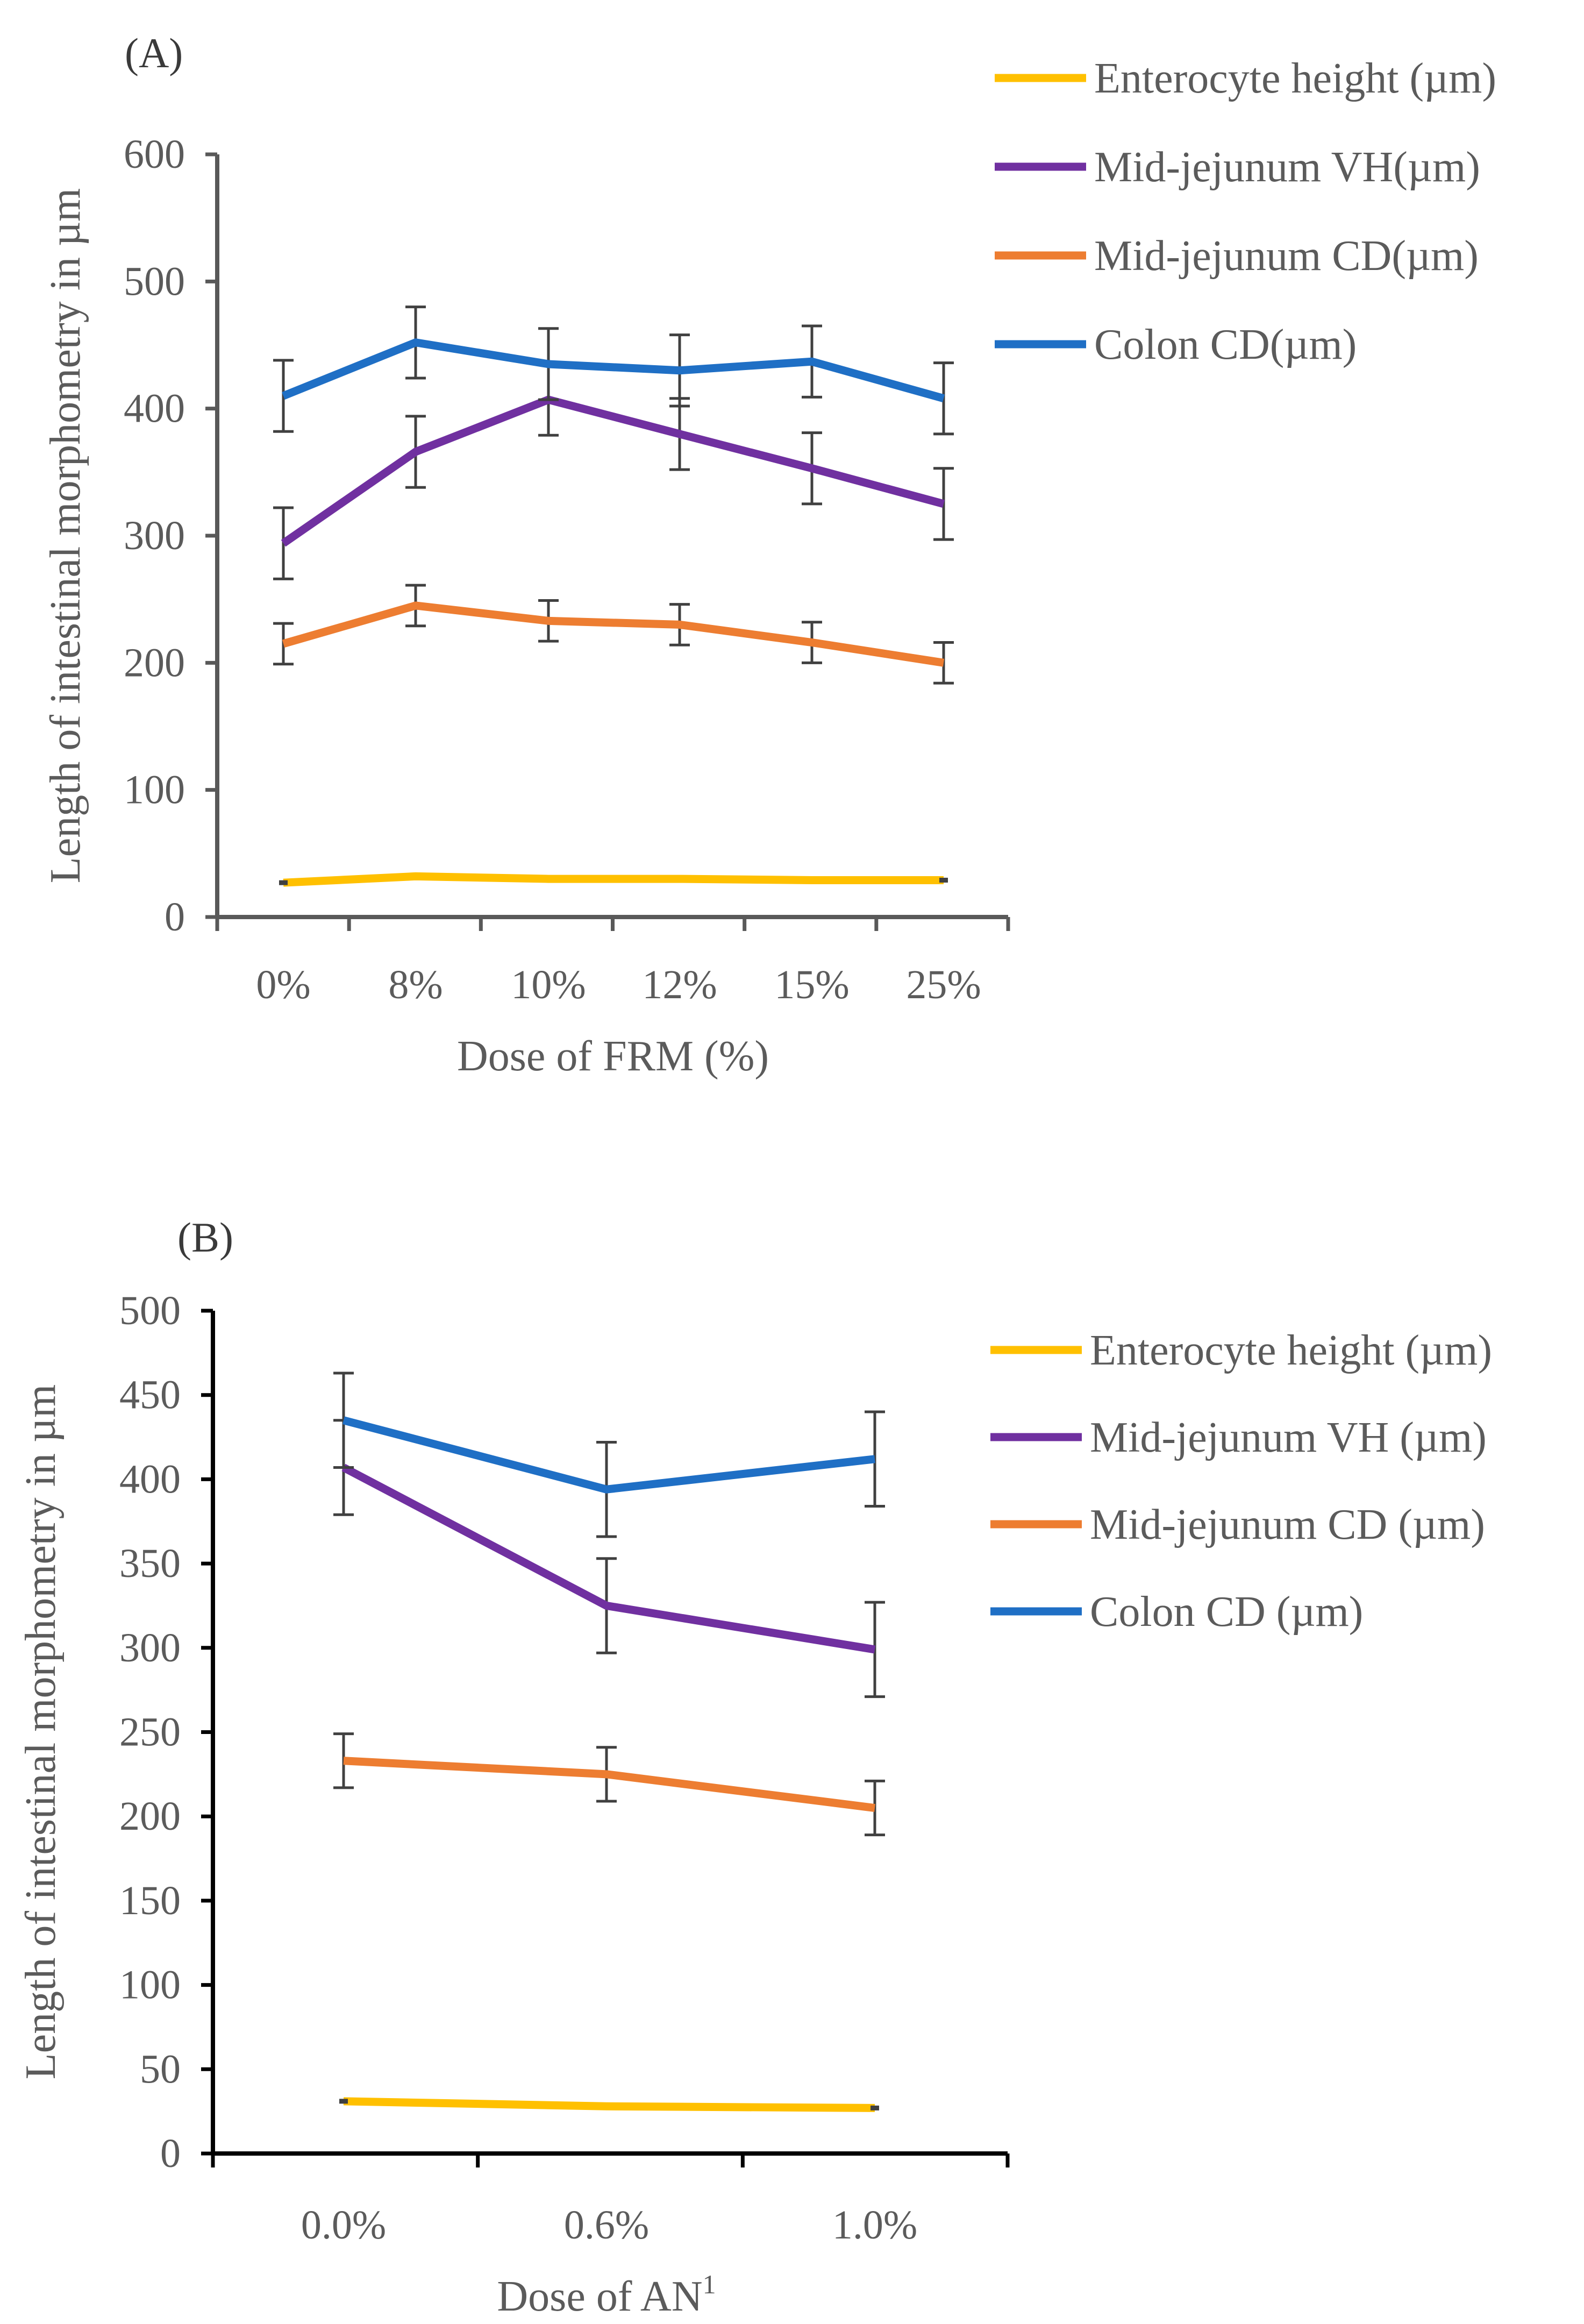 Image resolution: width=1584 pixels, height=2324 pixels. What do you see at coordinates (150, 1900) in the screenshot?
I see `y-tick-label: 150` at bounding box center [150, 1900].